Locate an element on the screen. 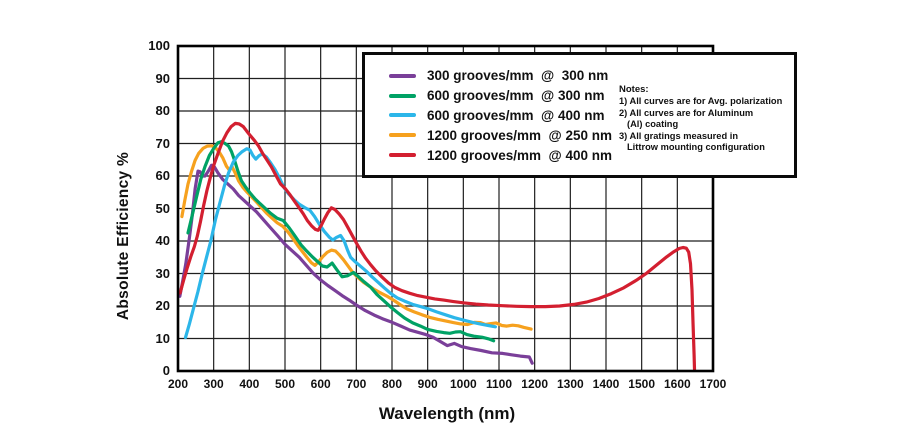 This screenshot has width=924, height=440. x-axis-title: Wavelength (nm) is located at coordinates (447, 413).